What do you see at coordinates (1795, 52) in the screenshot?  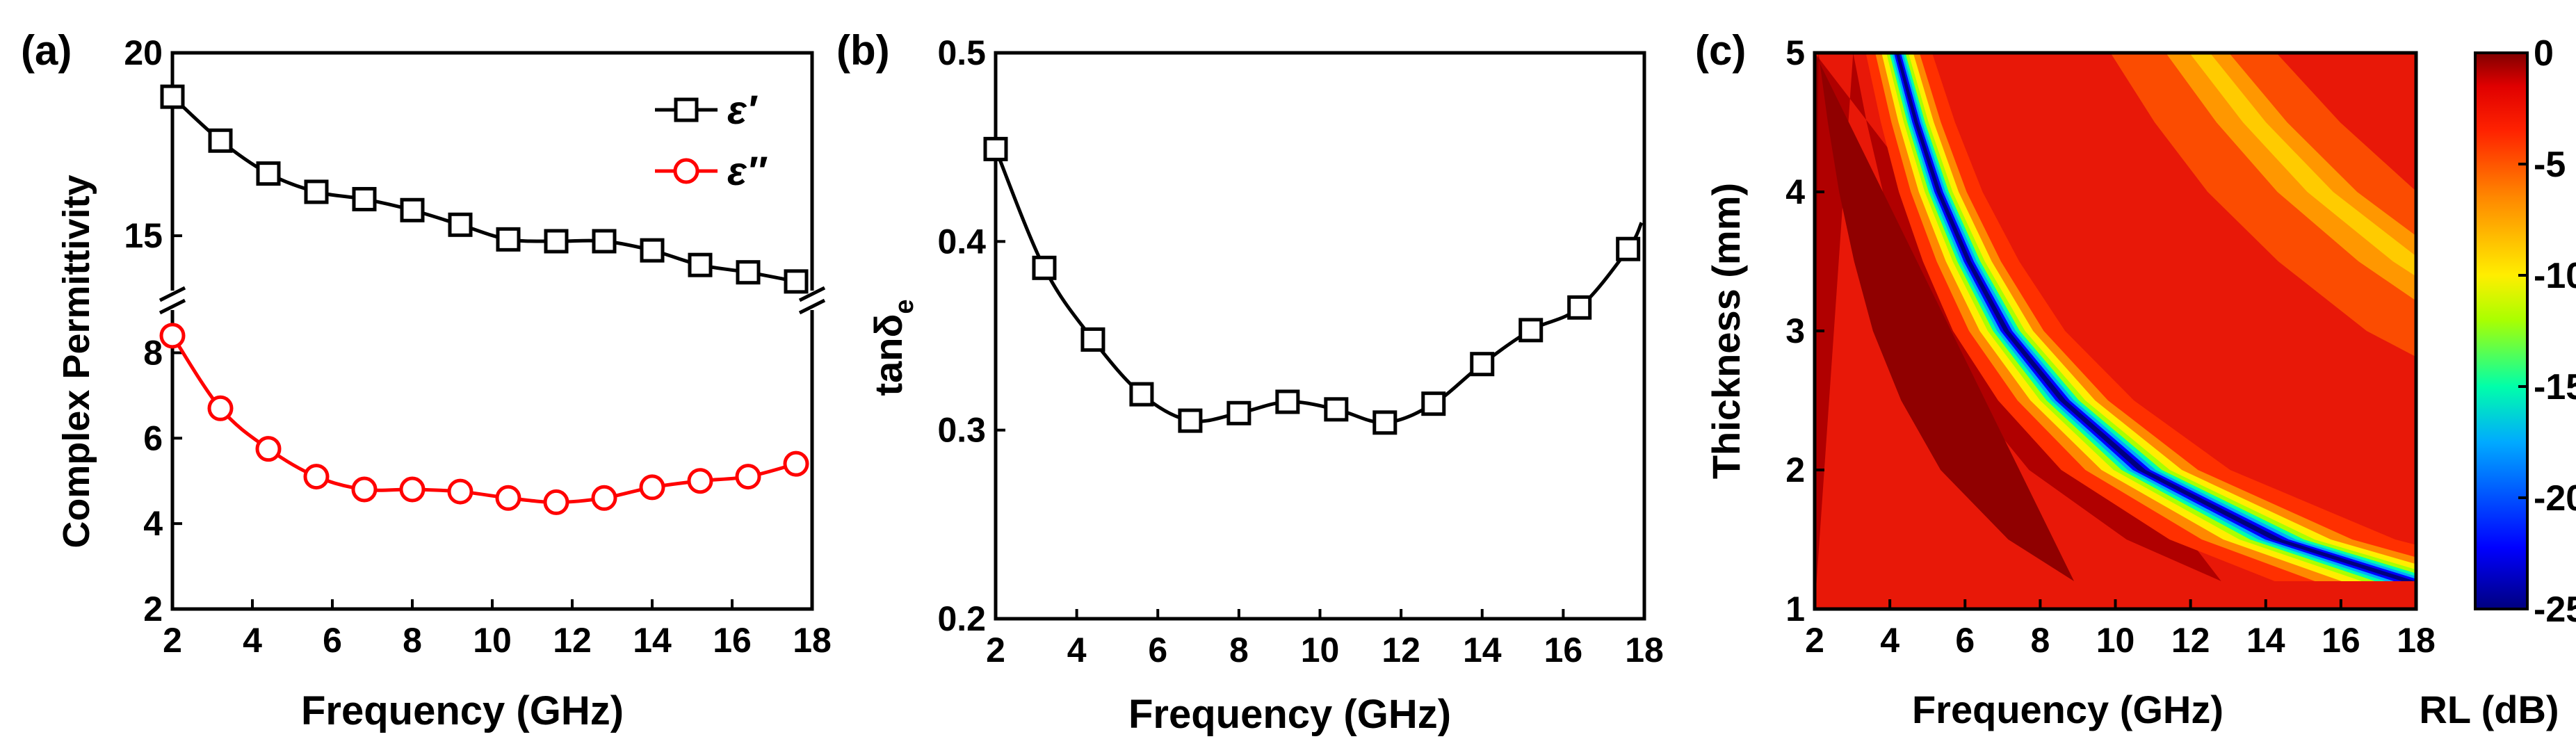 I see `panel-c-y-tick-label: 5` at bounding box center [1795, 52].